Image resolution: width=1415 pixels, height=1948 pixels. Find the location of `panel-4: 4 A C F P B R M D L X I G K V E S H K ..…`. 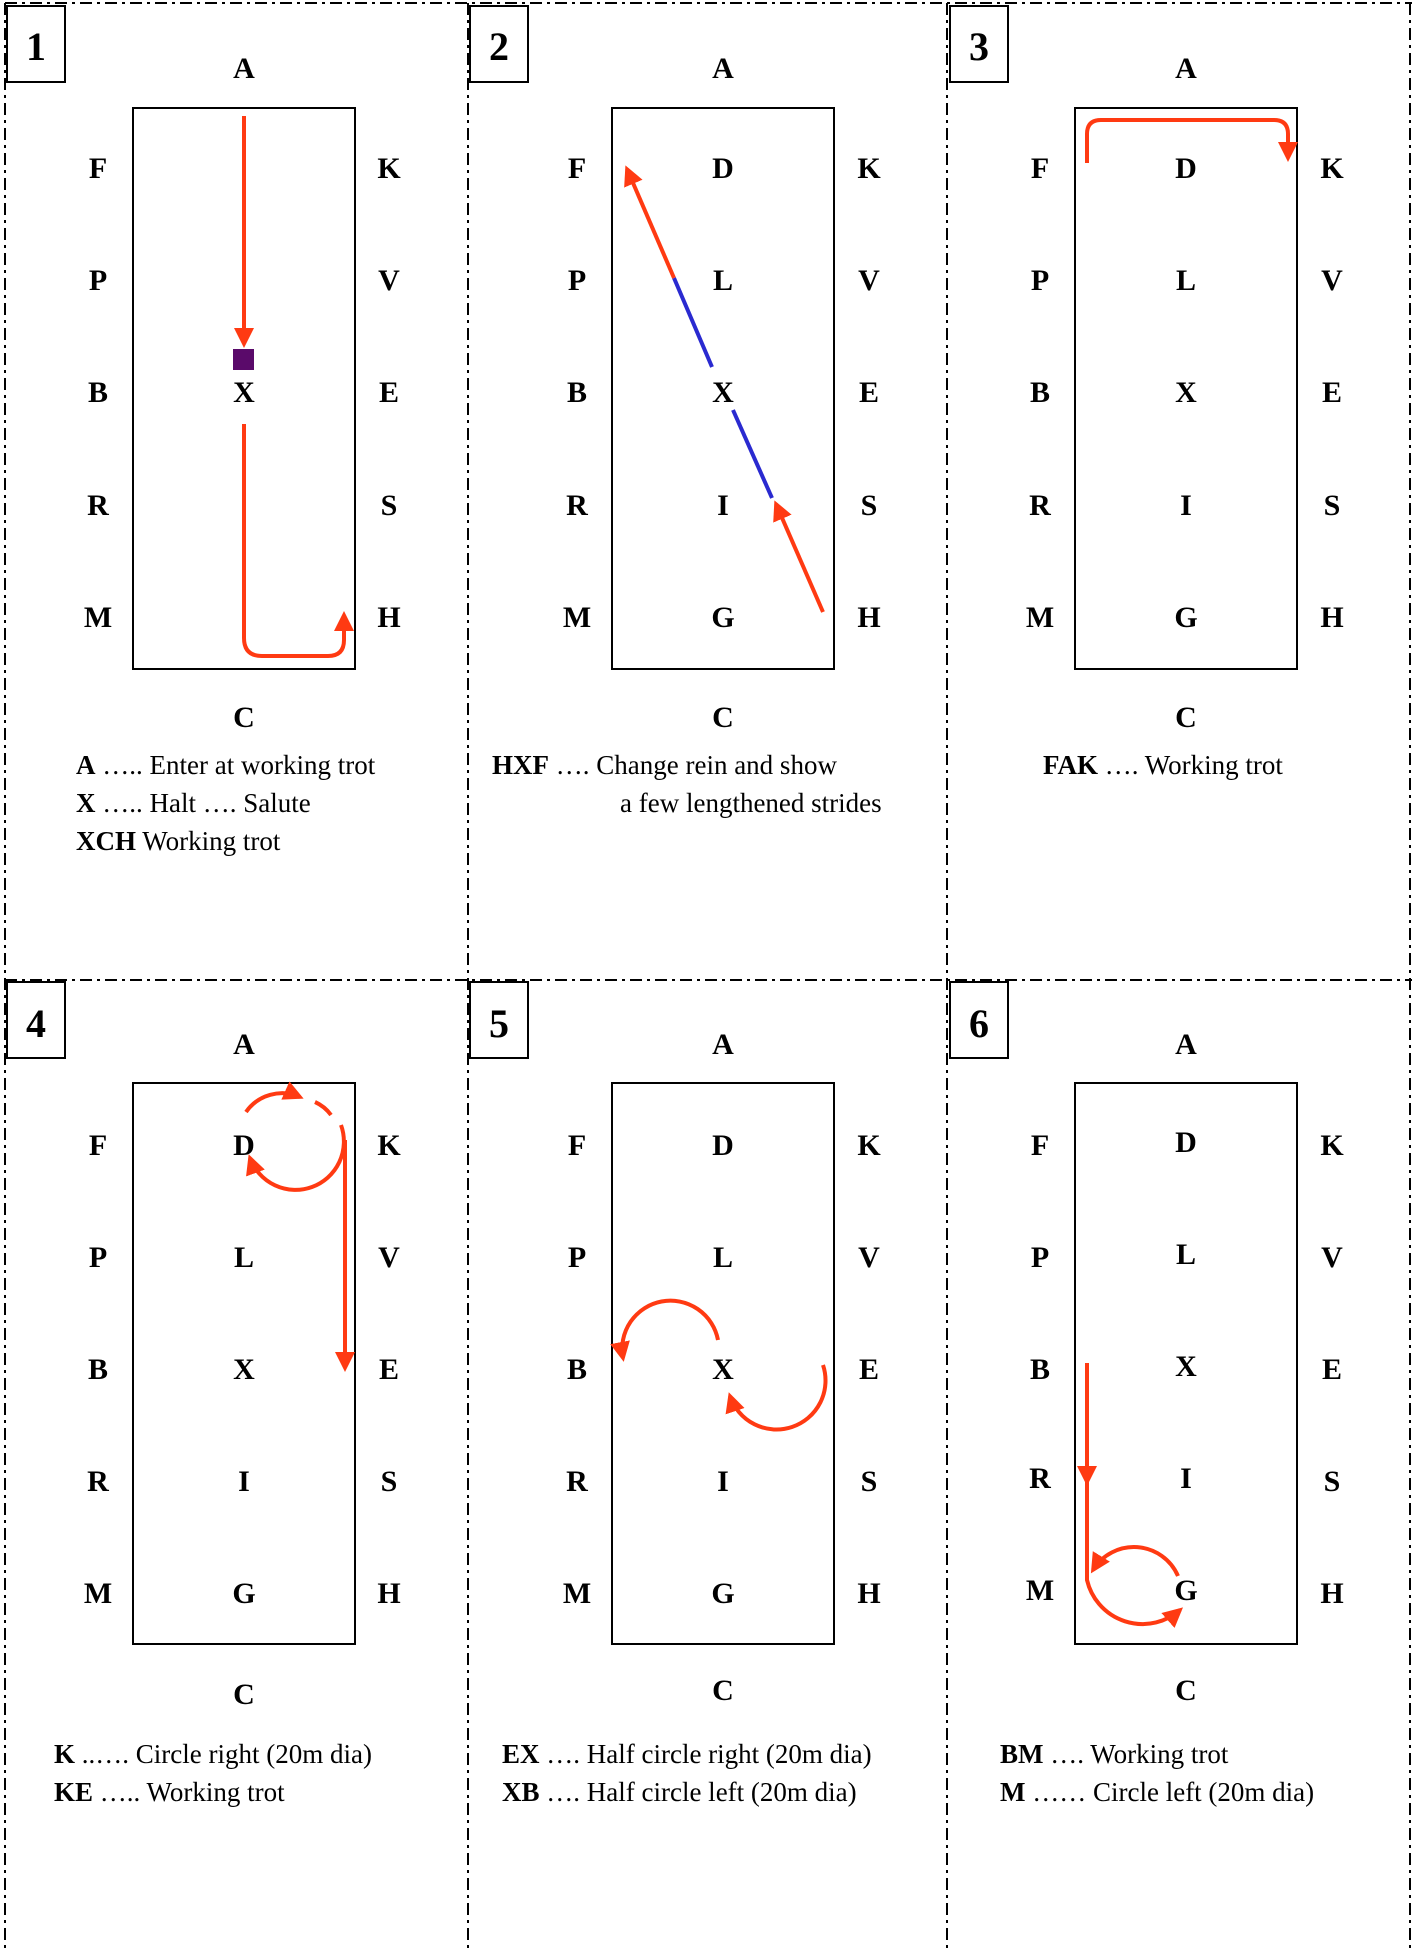

panel-4: 4 A C F P B R M D L X I G K V E S H K ..… is located at coordinates (203, 1394).